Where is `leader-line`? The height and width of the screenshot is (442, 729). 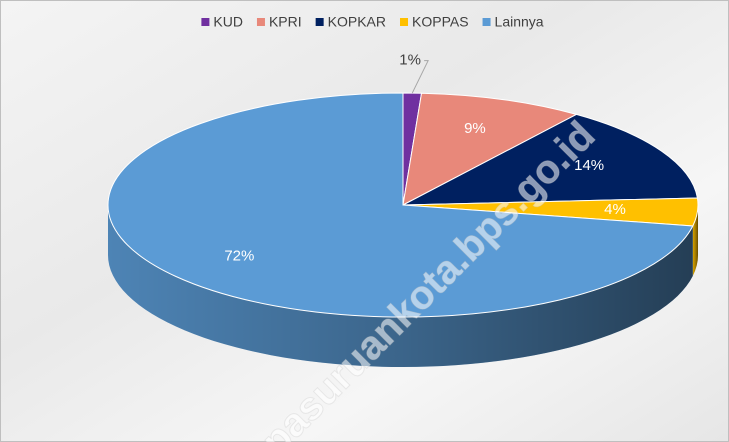 leader-line is located at coordinates (420, 77).